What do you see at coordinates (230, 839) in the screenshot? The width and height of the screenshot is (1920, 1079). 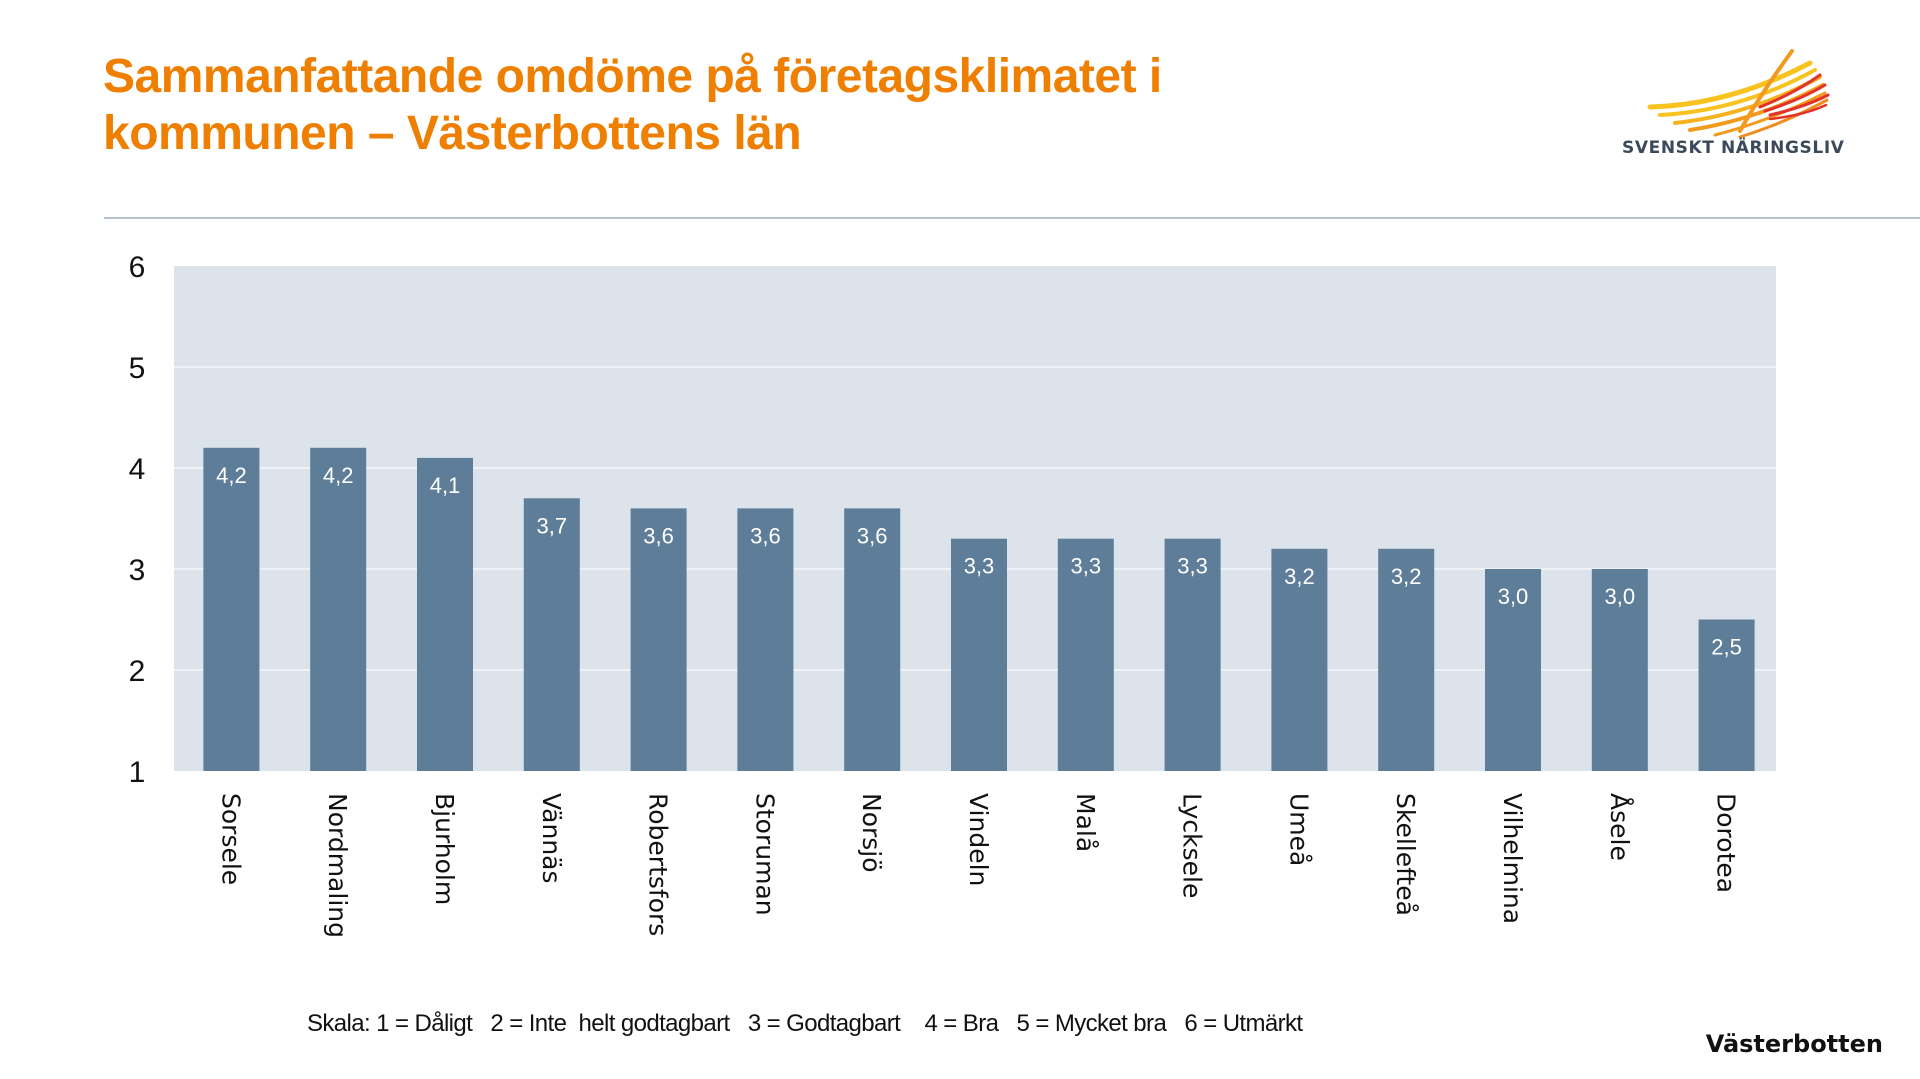 I see `x-tick-label: Sorsele` at bounding box center [230, 839].